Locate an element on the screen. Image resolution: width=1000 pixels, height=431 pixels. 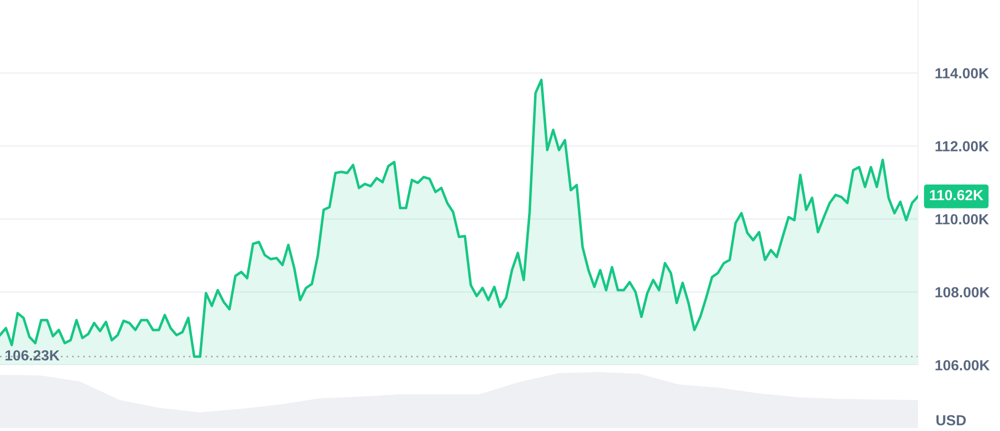
text: 110.62K is located at coordinates (957, 195).